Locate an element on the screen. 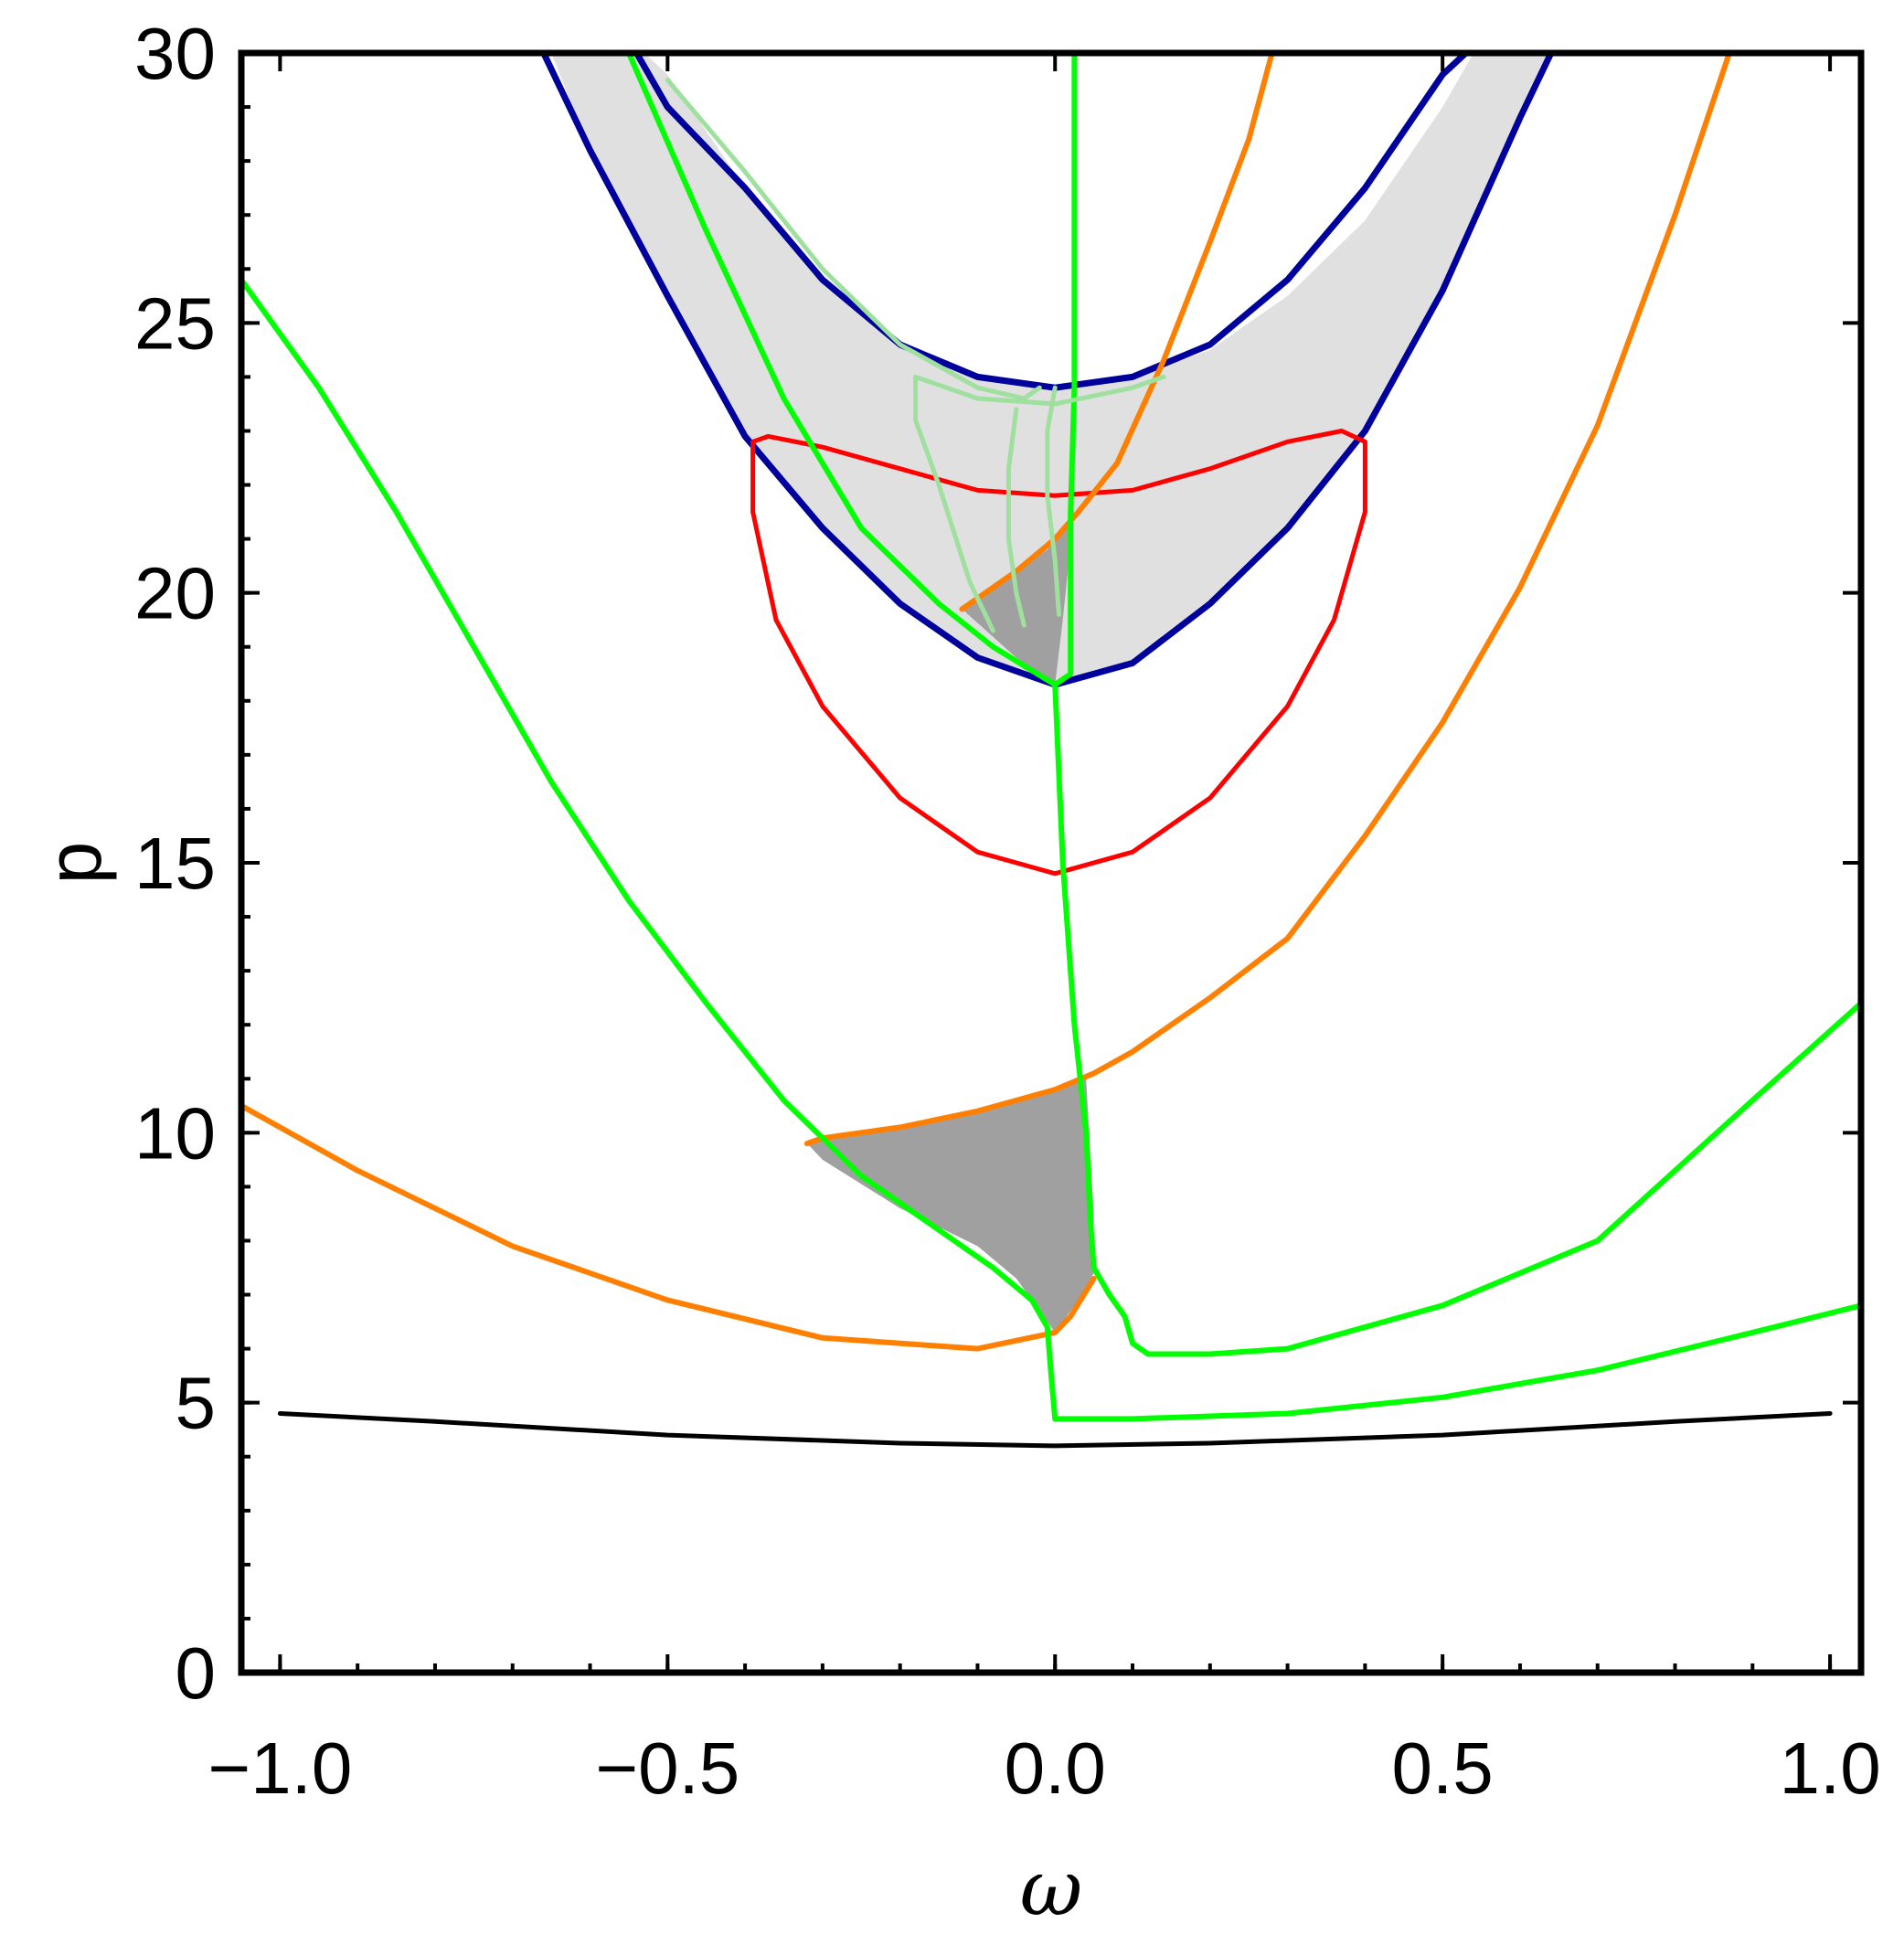  y-tick-label: 10 is located at coordinates (175, 1133).